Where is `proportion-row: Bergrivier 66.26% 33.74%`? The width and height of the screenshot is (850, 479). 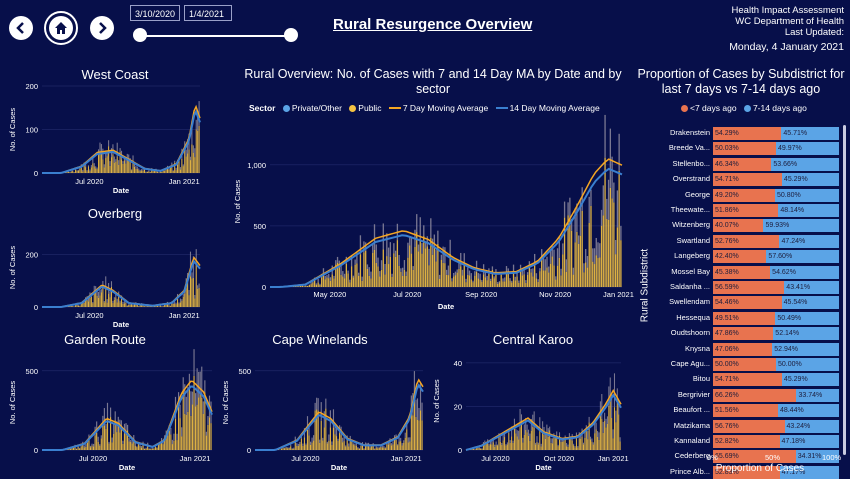
proportion-row: Bergrivier 66.26% 33.74% is located at coordinates (743, 395).